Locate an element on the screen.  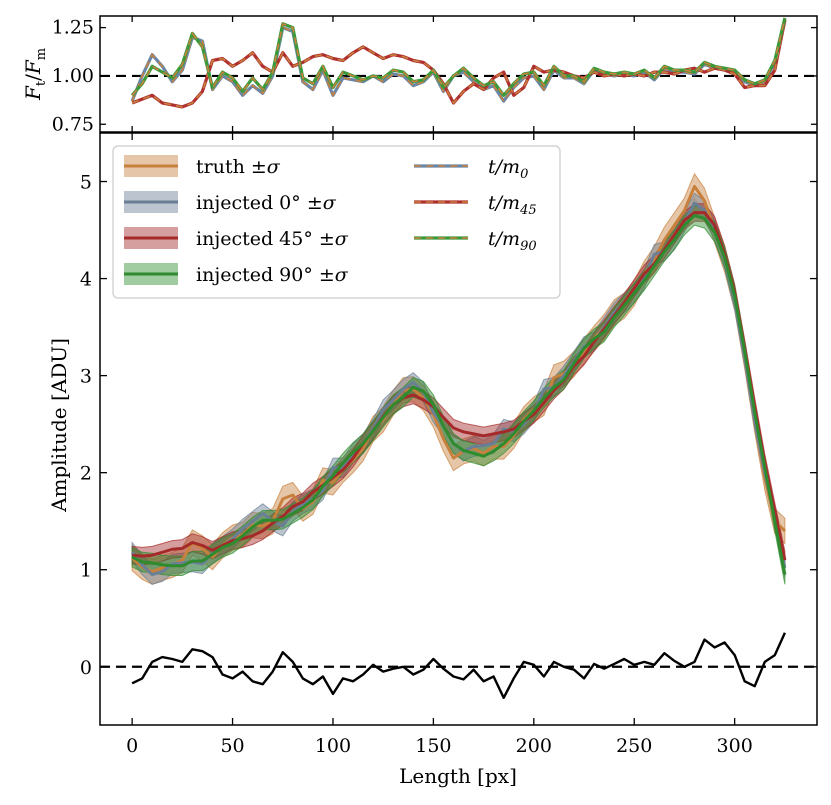
ratio-panel-frame is located at coordinates (458, 74).